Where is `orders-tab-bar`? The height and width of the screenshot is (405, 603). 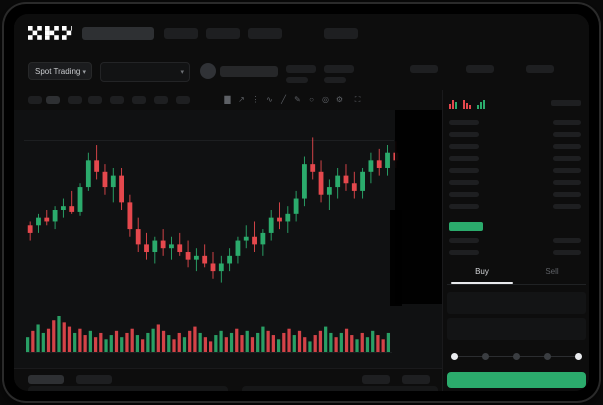
orders-tab-bar is located at coordinates (228, 379).